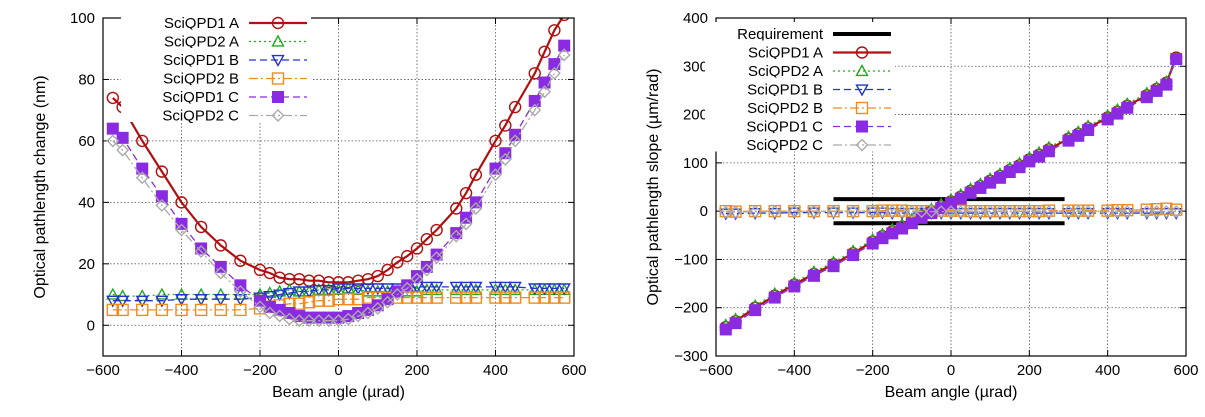  What do you see at coordinates (704, 211) in the screenshot?
I see `y-tick-label: 0` at bounding box center [704, 211].